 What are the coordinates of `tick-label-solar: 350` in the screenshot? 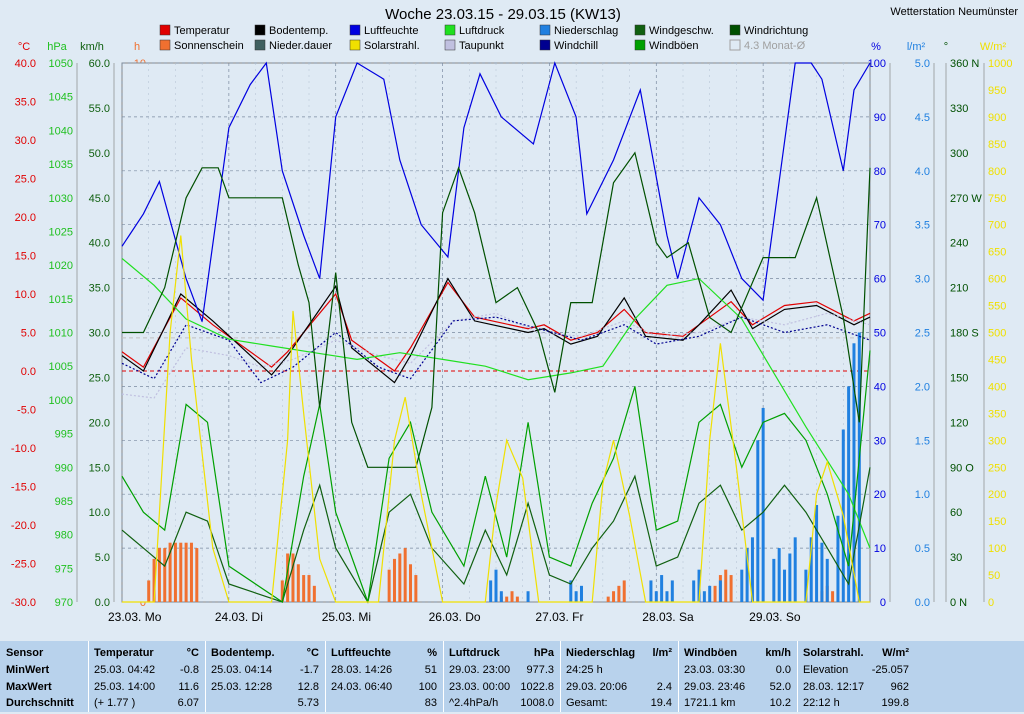 It's located at (997, 414).